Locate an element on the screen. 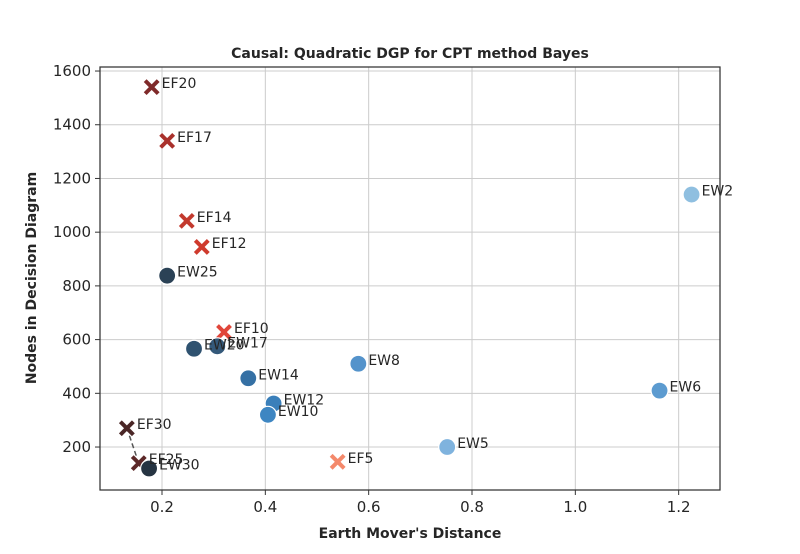 The height and width of the screenshot is (554, 800). point-ef14-x-marker is located at coordinates (187, 221).